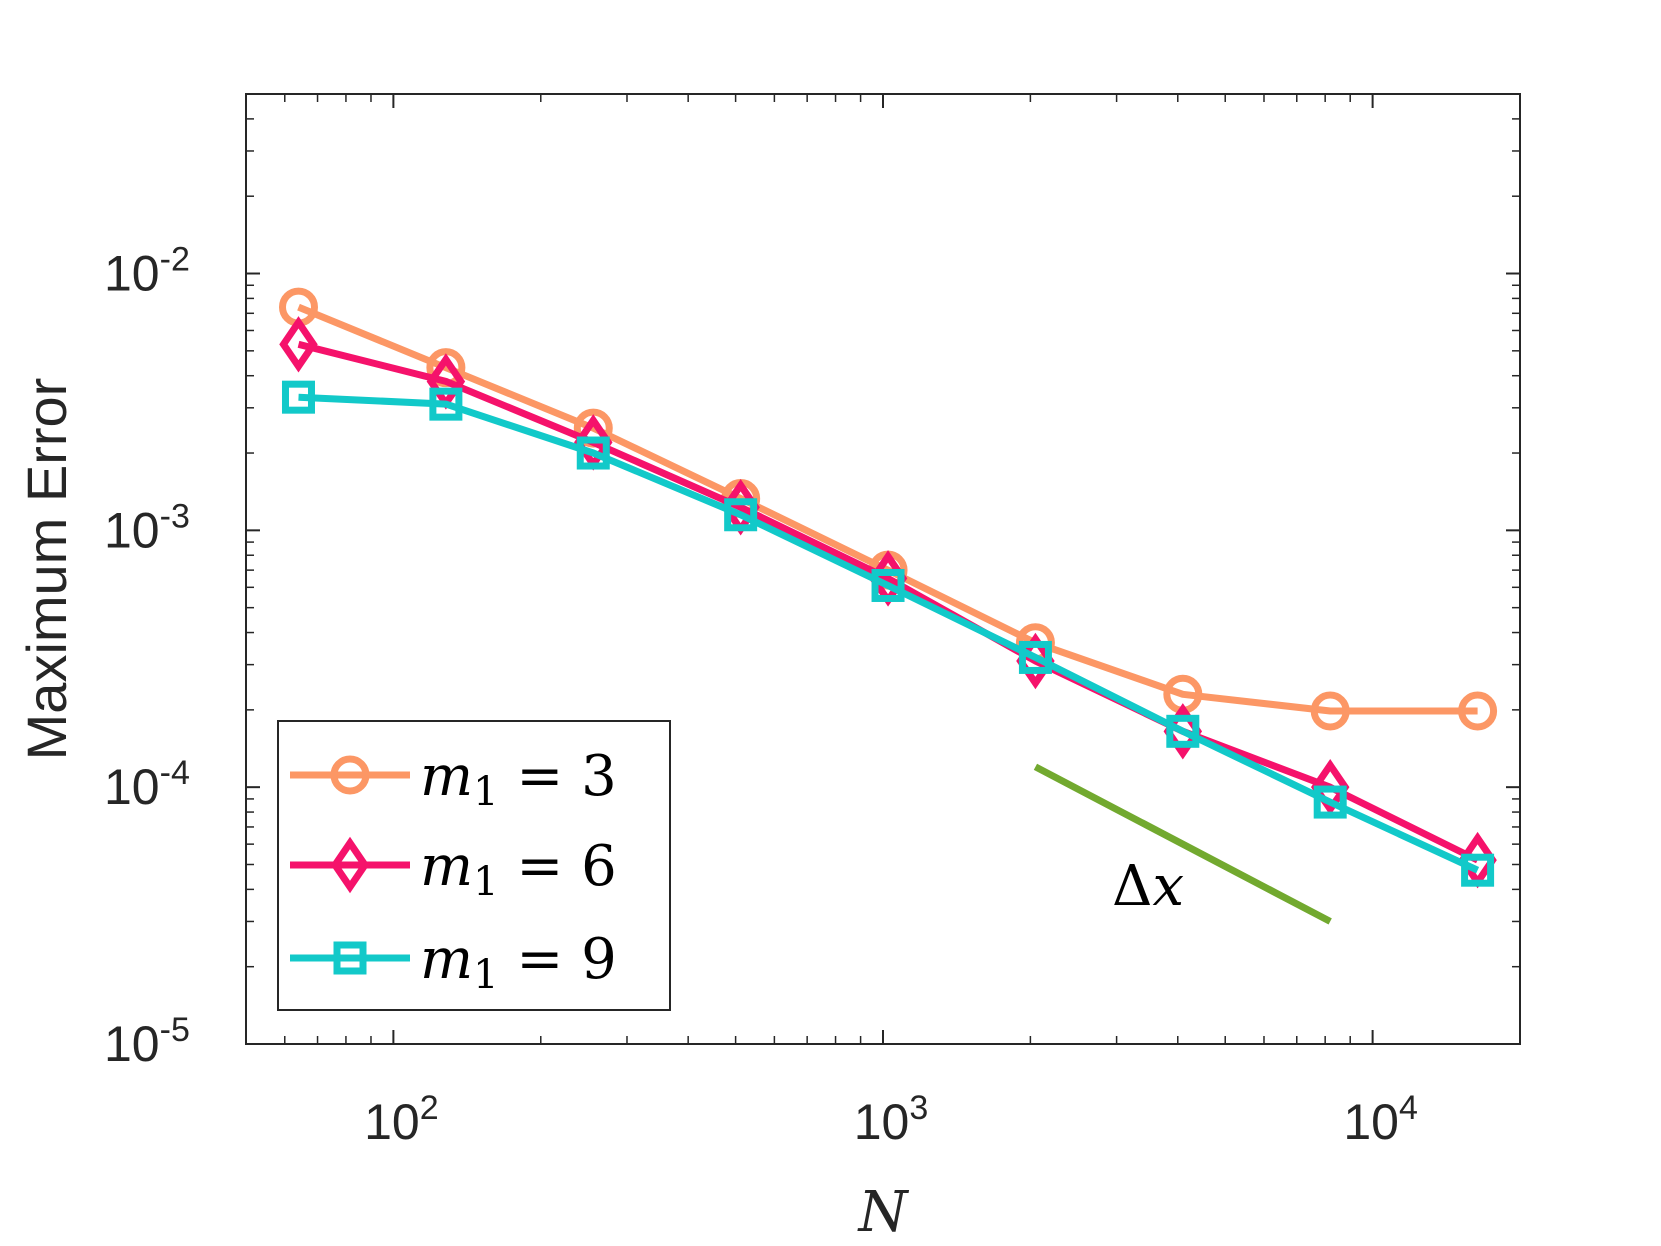 This screenshot has width=1661, height=1246. What do you see at coordinates (46, 569) in the screenshot?
I see `y-axis-label: Maximum Error` at bounding box center [46, 569].